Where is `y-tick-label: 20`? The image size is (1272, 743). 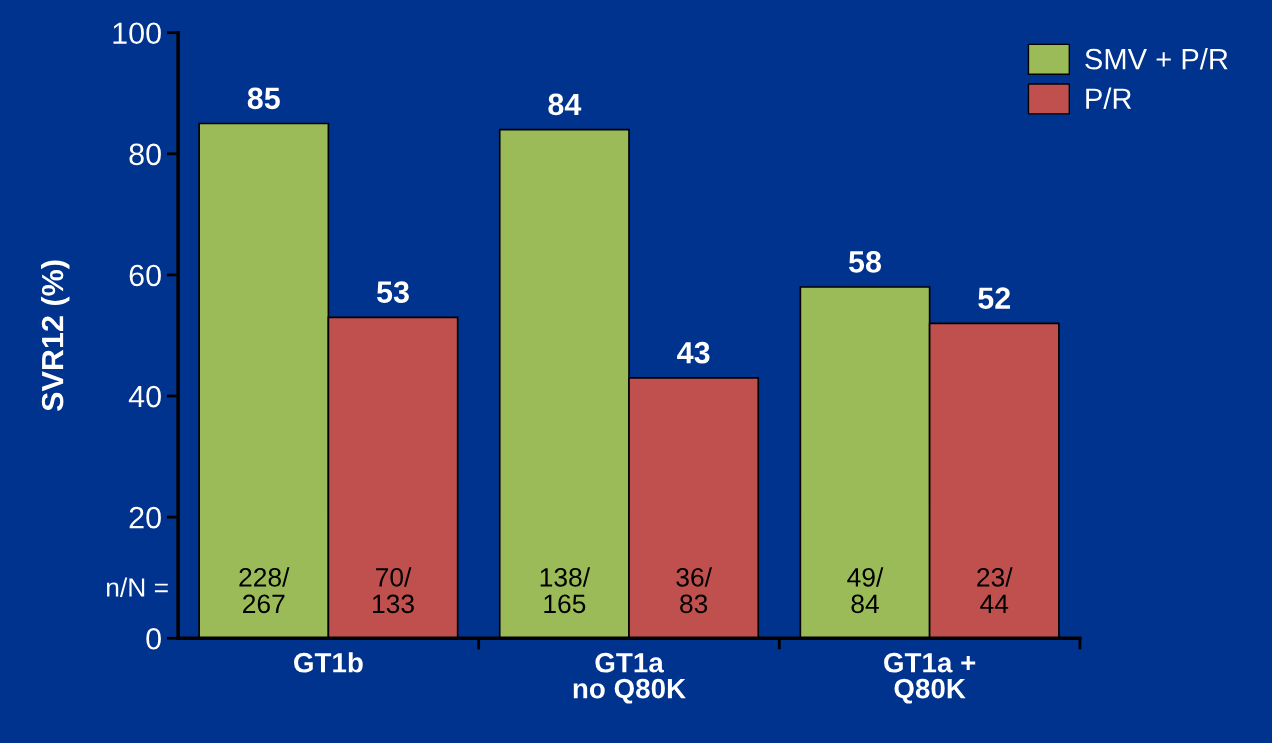
y-tick-label: 20 is located at coordinates (145, 517).